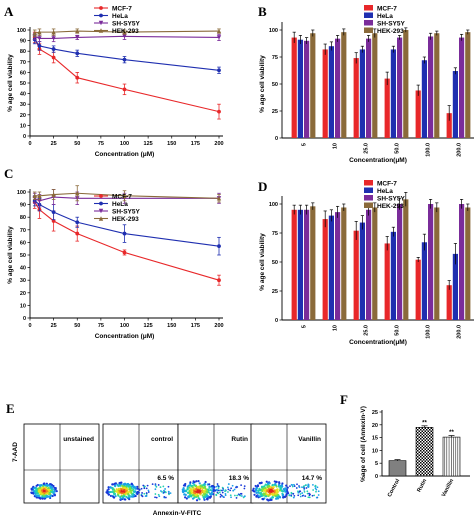  I want to click on legend-label: MCF-7, so click(387, 183).